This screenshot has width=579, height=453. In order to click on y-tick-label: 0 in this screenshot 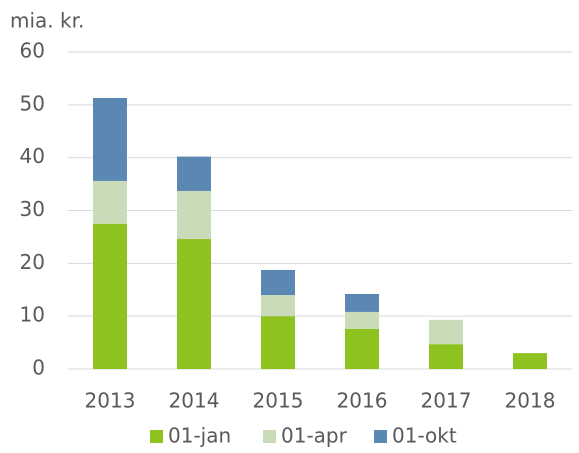, I will do `click(38, 368)`.